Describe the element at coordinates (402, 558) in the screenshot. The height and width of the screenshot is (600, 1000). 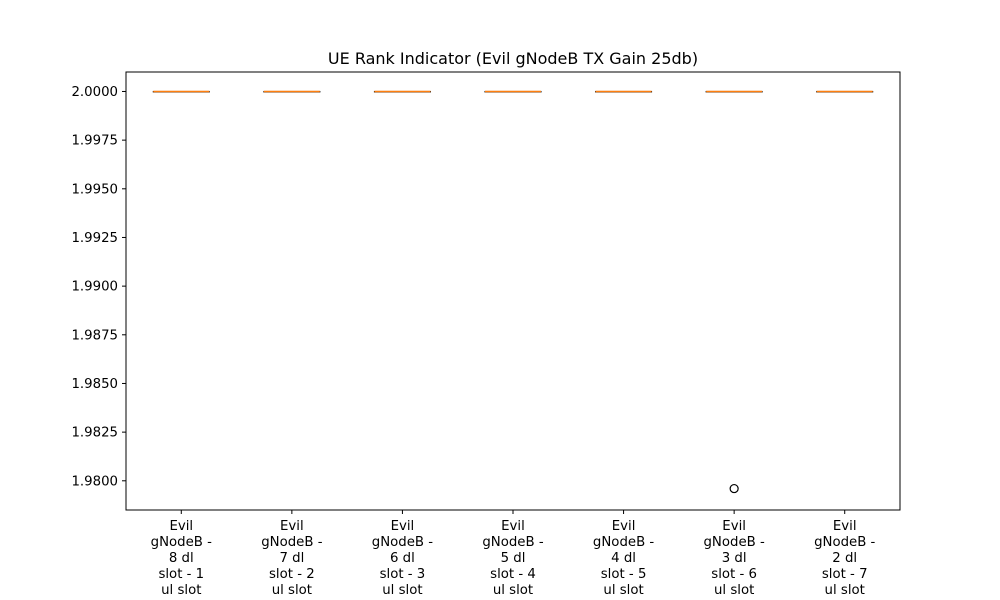
I see `x-category-label: Evil gNodeB -6 dl slot - 3 ul slot` at that location.